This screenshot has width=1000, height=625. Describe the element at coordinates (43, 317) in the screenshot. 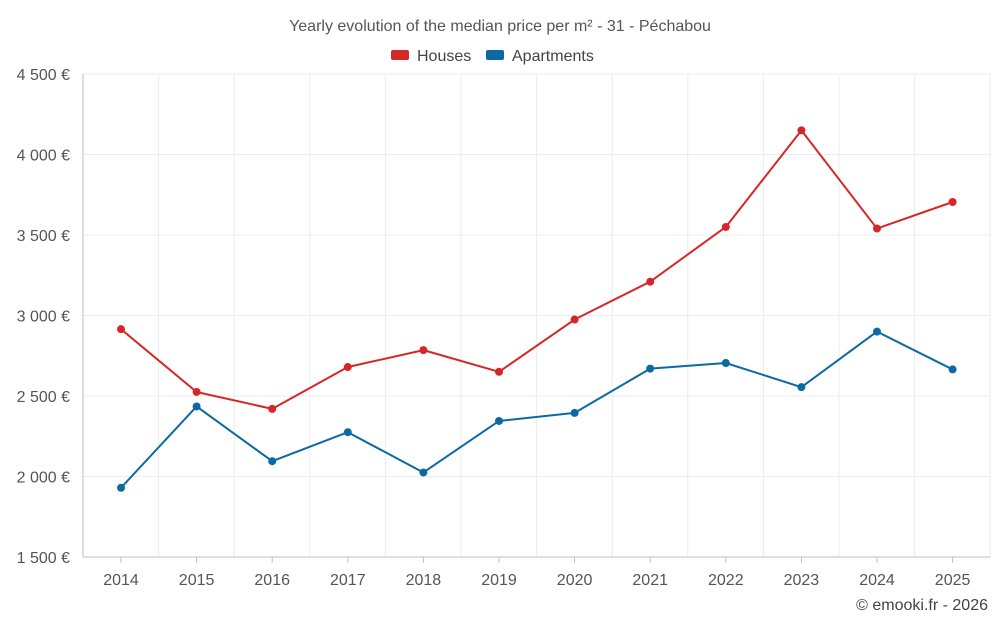

I see `y-tick-label: 3 000 €` at that location.